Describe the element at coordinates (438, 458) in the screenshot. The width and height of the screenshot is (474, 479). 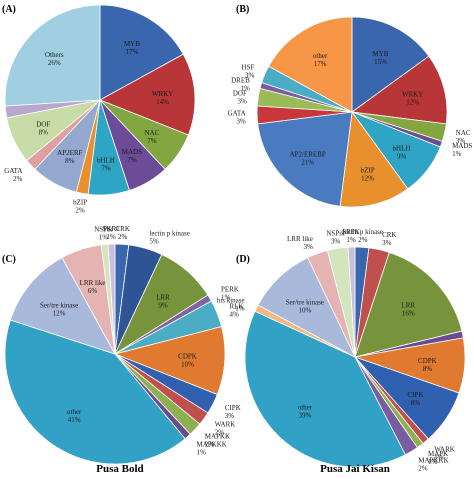
I see `slice-label-mapk: MAPK 1%` at that location.